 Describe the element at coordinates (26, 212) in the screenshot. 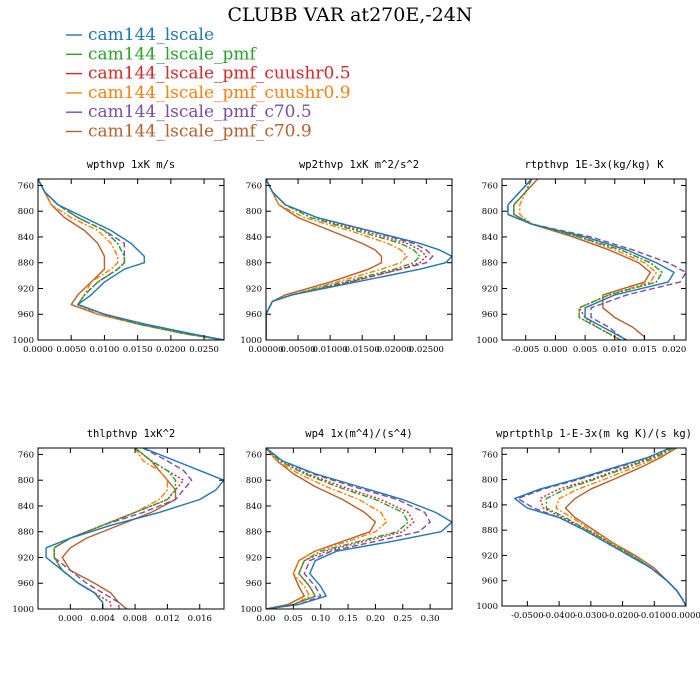

I see `ytick-label-0-1: 800` at that location.